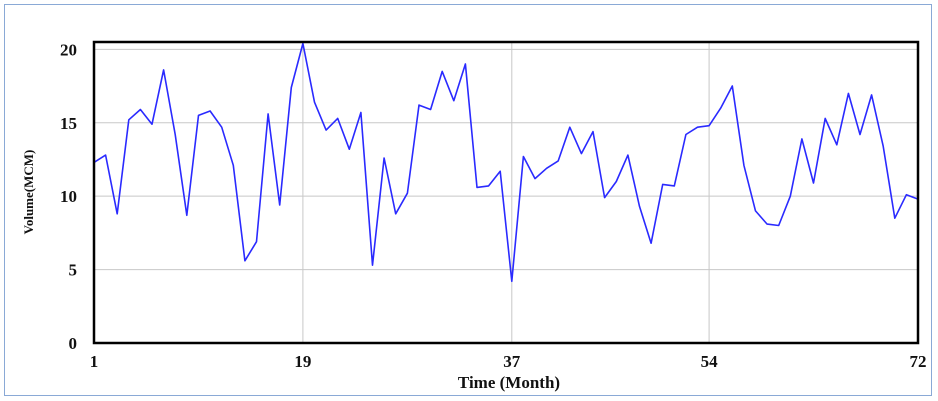  Describe the element at coordinates (512, 361) in the screenshot. I see `x-tick-label: 37` at that location.